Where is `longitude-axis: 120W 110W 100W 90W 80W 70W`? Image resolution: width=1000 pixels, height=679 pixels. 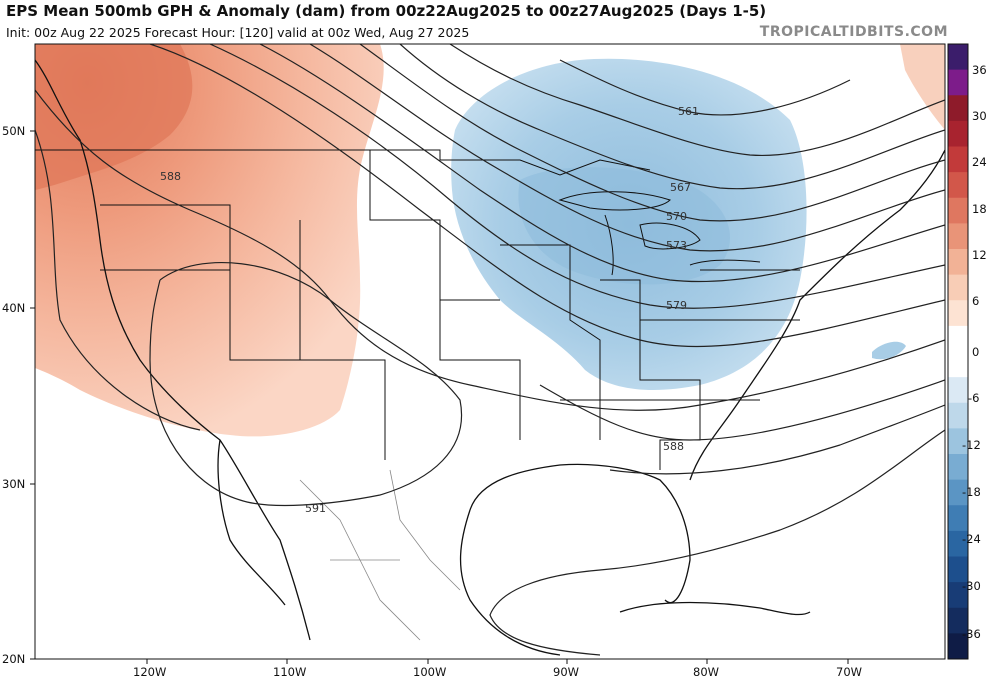 longitude-axis: 120W 110W 100W 90W 80W 70W is located at coordinates (497, 669).